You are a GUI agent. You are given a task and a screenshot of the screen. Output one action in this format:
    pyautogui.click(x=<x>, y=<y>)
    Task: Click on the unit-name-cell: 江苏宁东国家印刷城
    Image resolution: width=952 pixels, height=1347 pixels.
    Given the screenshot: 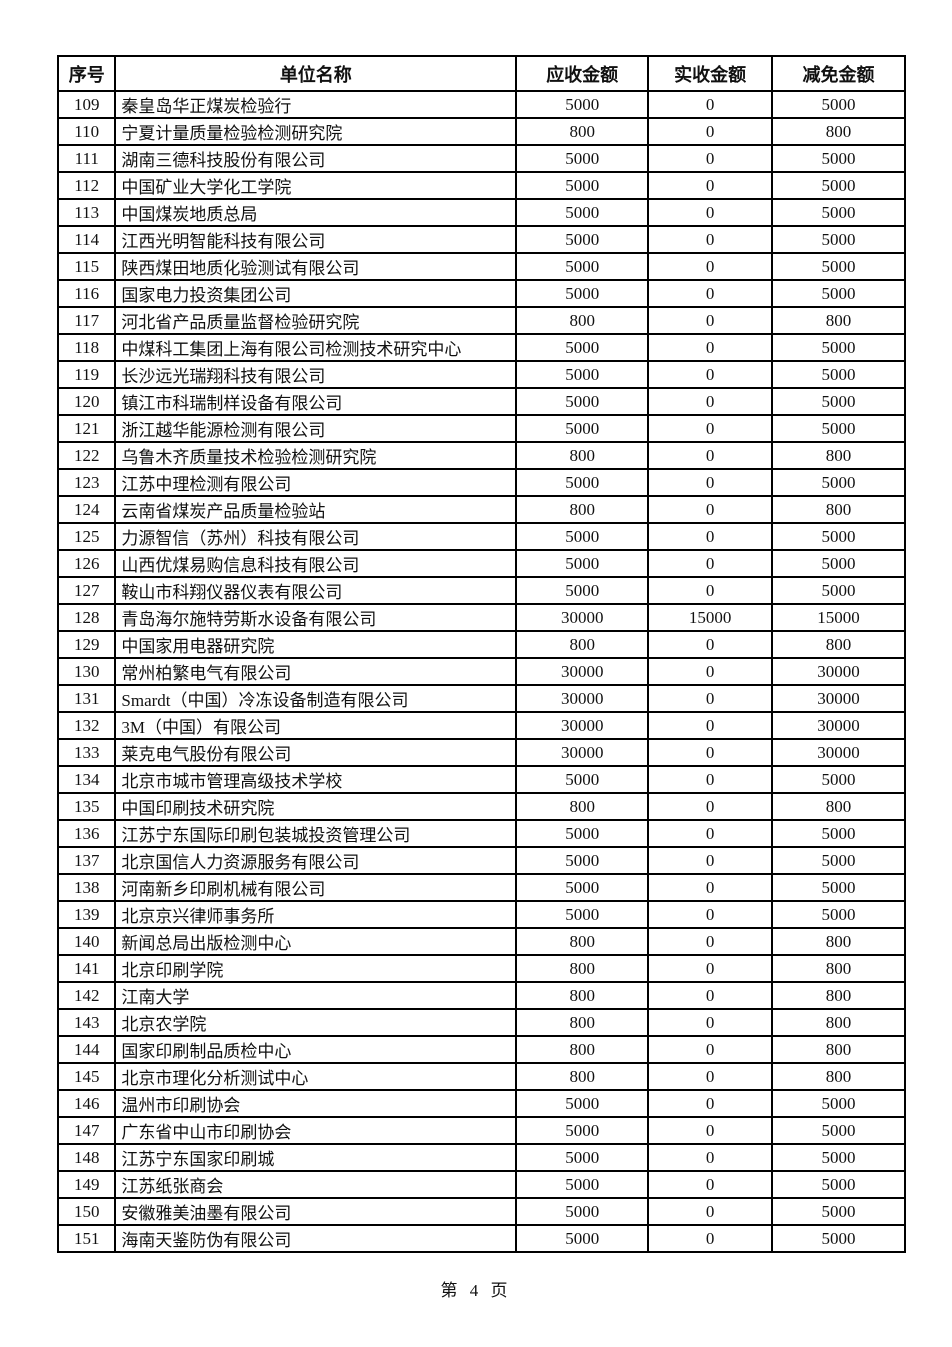 What is the action you would take?
    pyautogui.click(x=316, y=1157)
    